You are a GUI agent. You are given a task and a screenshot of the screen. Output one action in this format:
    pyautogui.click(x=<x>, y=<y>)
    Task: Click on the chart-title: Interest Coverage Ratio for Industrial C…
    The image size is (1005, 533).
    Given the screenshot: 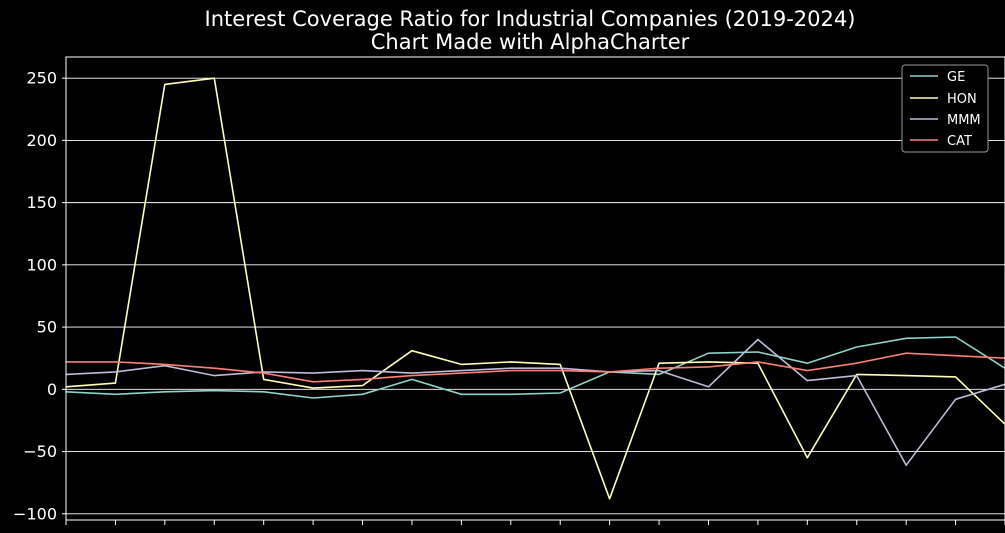 What is the action you would take?
    pyautogui.click(x=530, y=19)
    